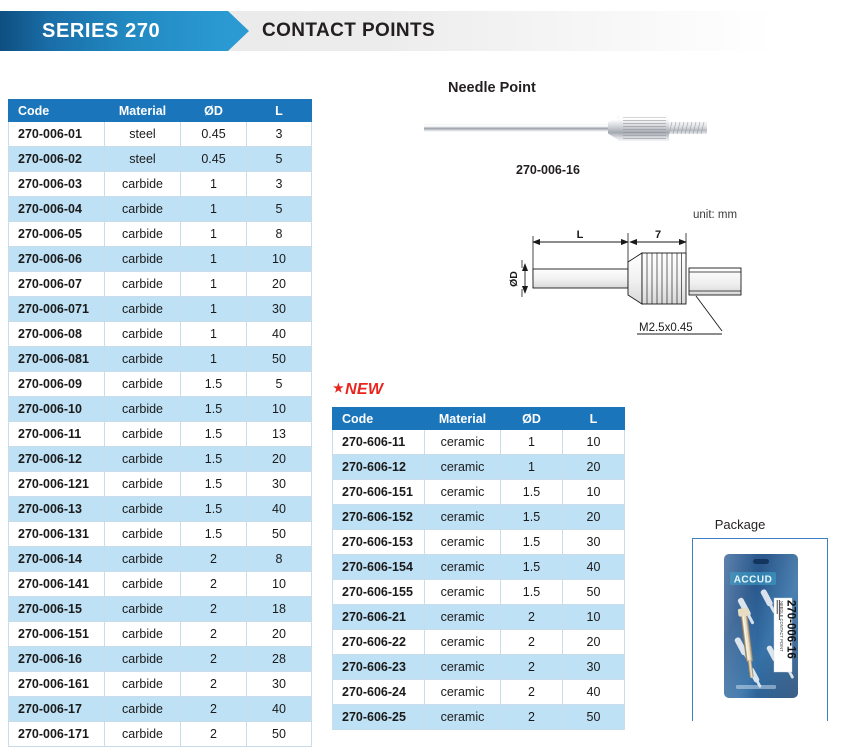 This screenshot has width=841, height=747. What do you see at coordinates (160, 684) in the screenshot?
I see `table-row: 270-006-161 carbide 2 30` at bounding box center [160, 684].